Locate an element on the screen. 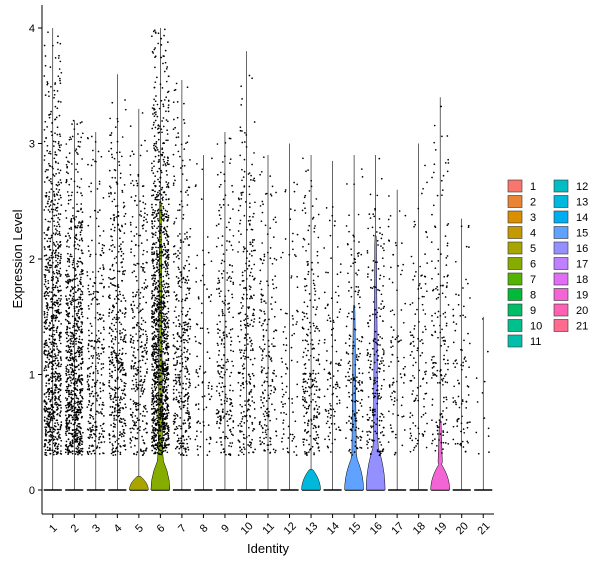  x-tick-label-2: 2 is located at coordinates (75, 528).